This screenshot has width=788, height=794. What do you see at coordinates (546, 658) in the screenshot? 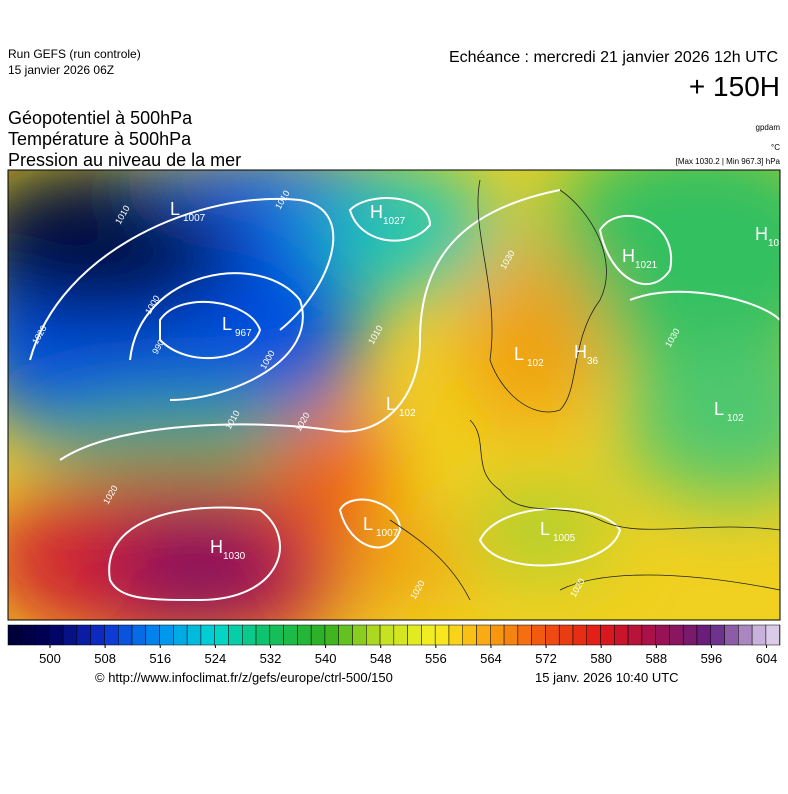
I see `colorbar-tick-label: 572` at bounding box center [546, 658].